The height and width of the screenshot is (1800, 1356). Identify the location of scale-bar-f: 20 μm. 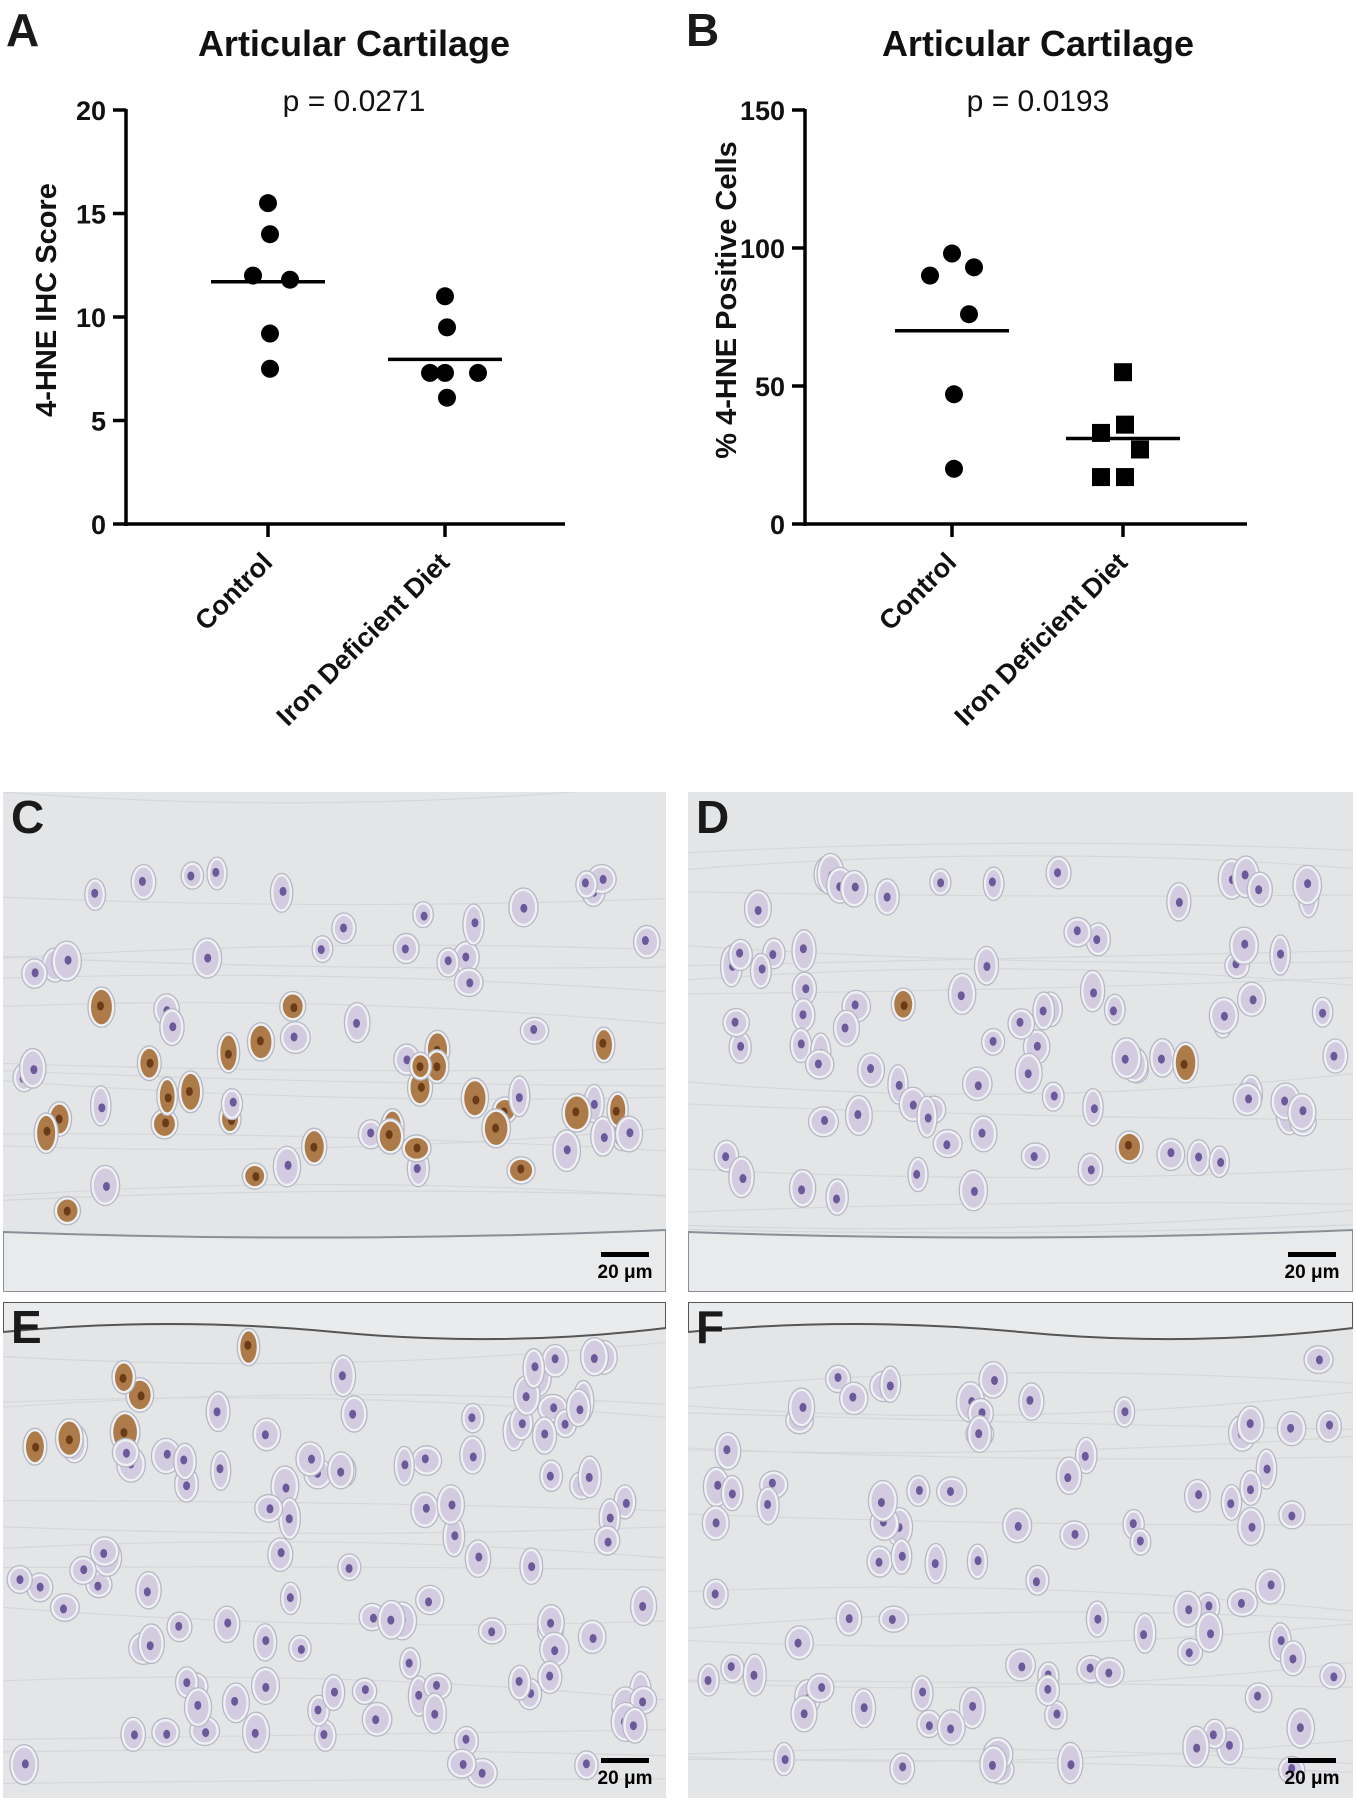
(1312, 1774).